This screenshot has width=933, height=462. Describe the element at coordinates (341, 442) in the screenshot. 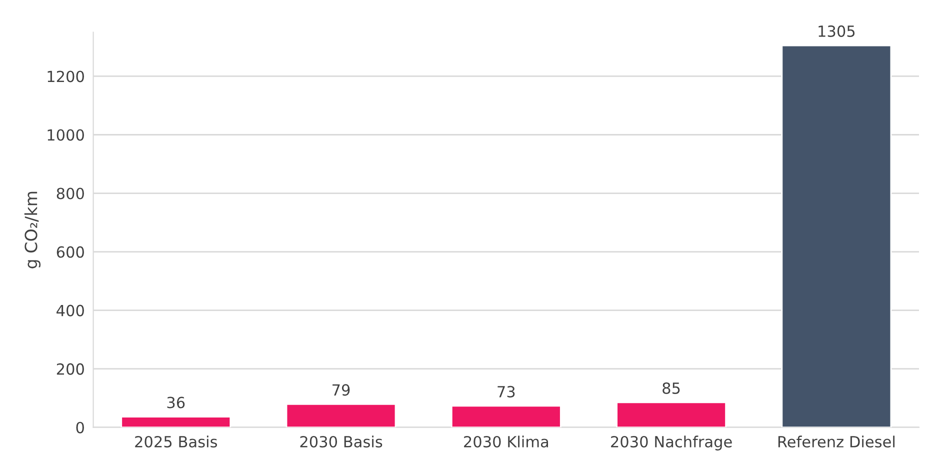

I see `x-tick-label: 2030 Basis` at that location.